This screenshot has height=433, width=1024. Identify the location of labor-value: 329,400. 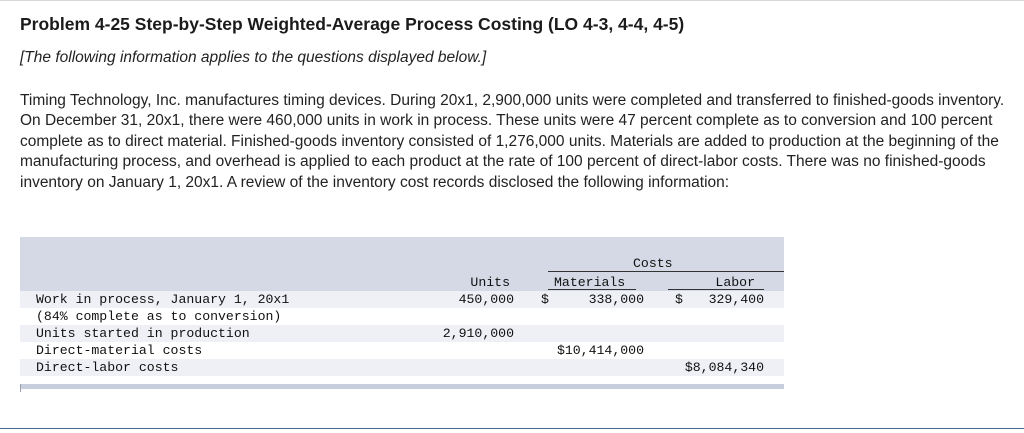
(736, 299).